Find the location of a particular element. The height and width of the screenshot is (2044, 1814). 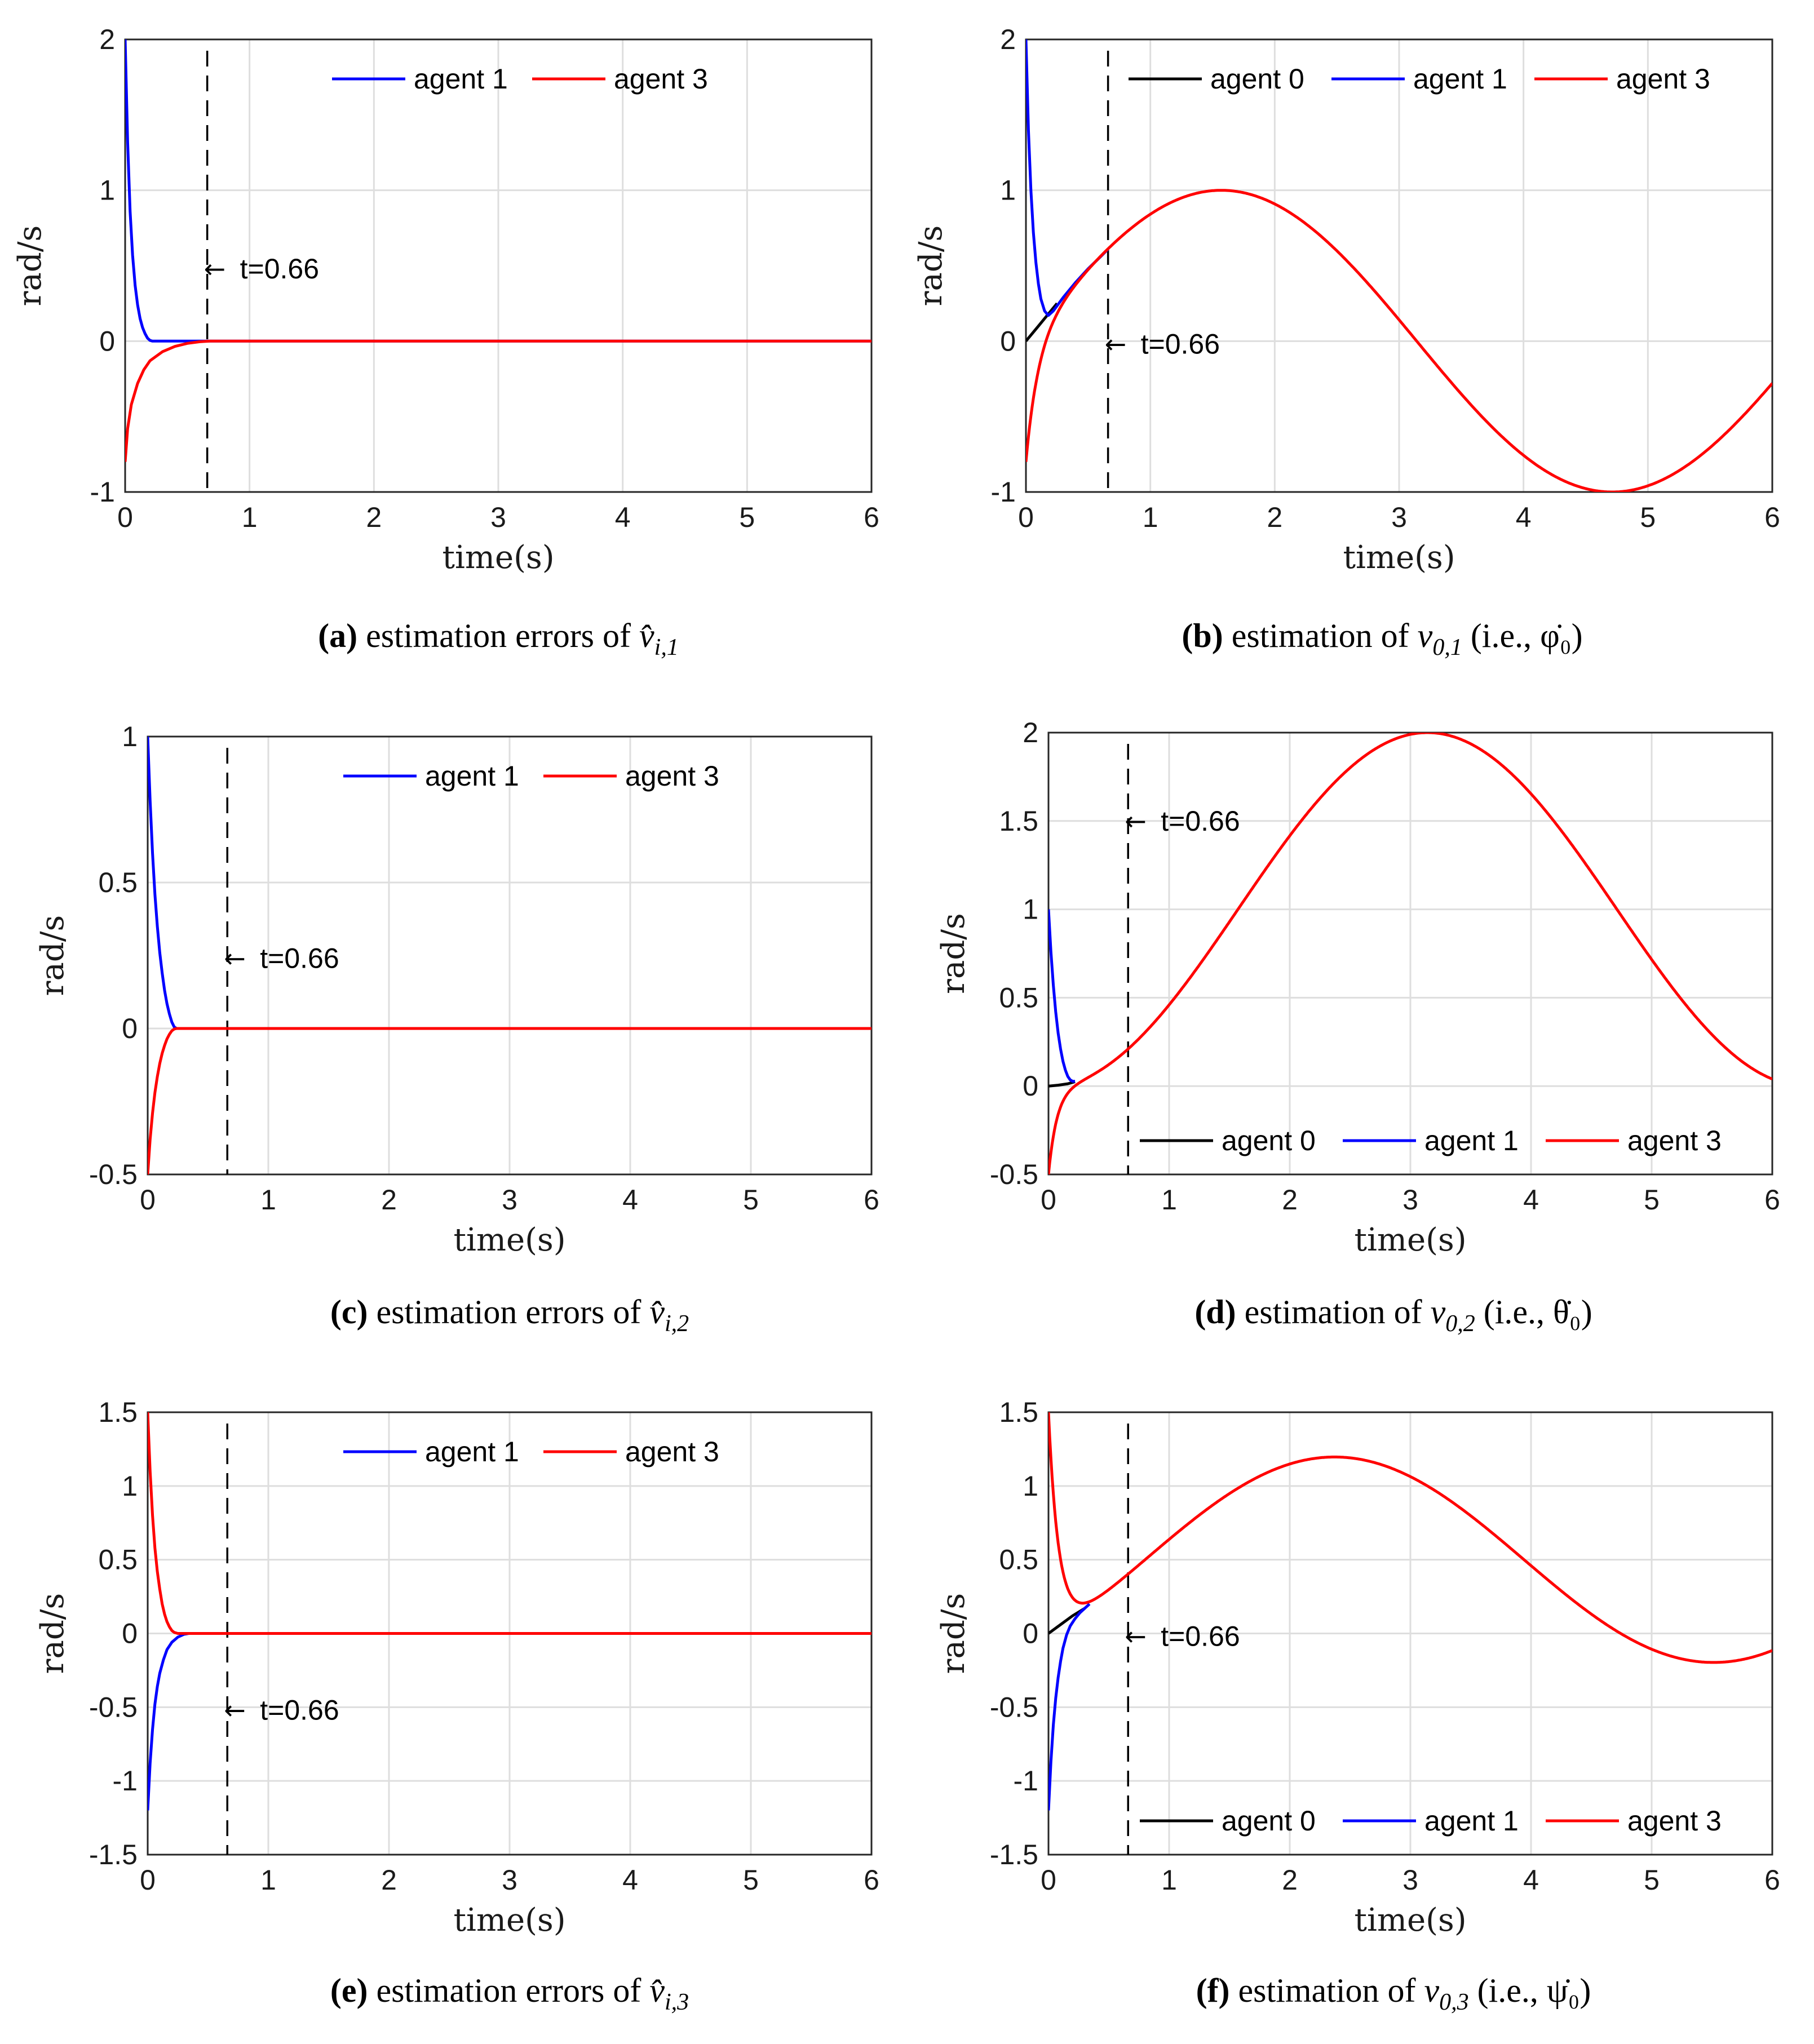

caption-subscript: i,2 is located at coordinates (677, 1324).